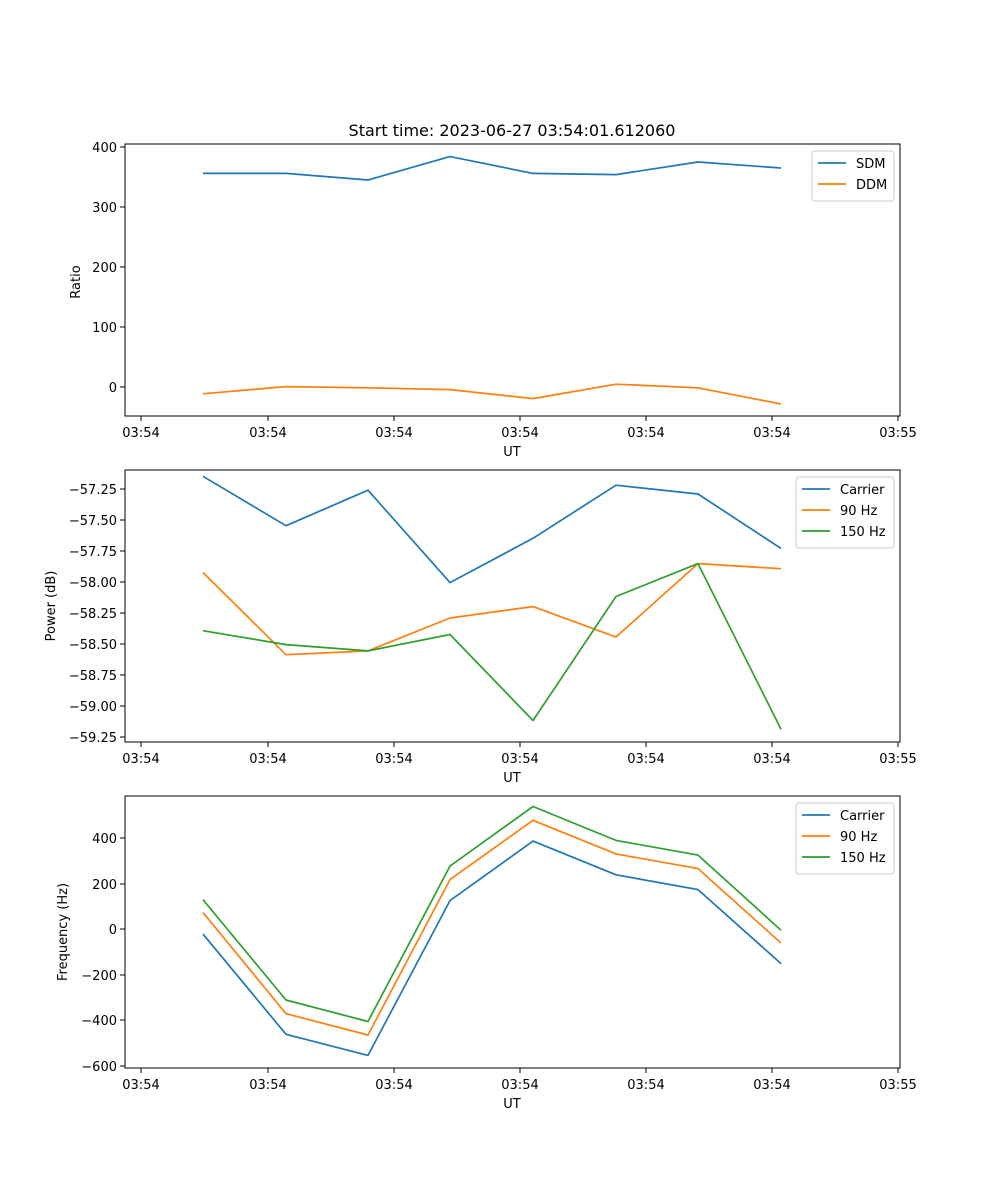  Describe the element at coordinates (99, 1021) in the screenshot. I see `y-tick-label: −400` at that location.